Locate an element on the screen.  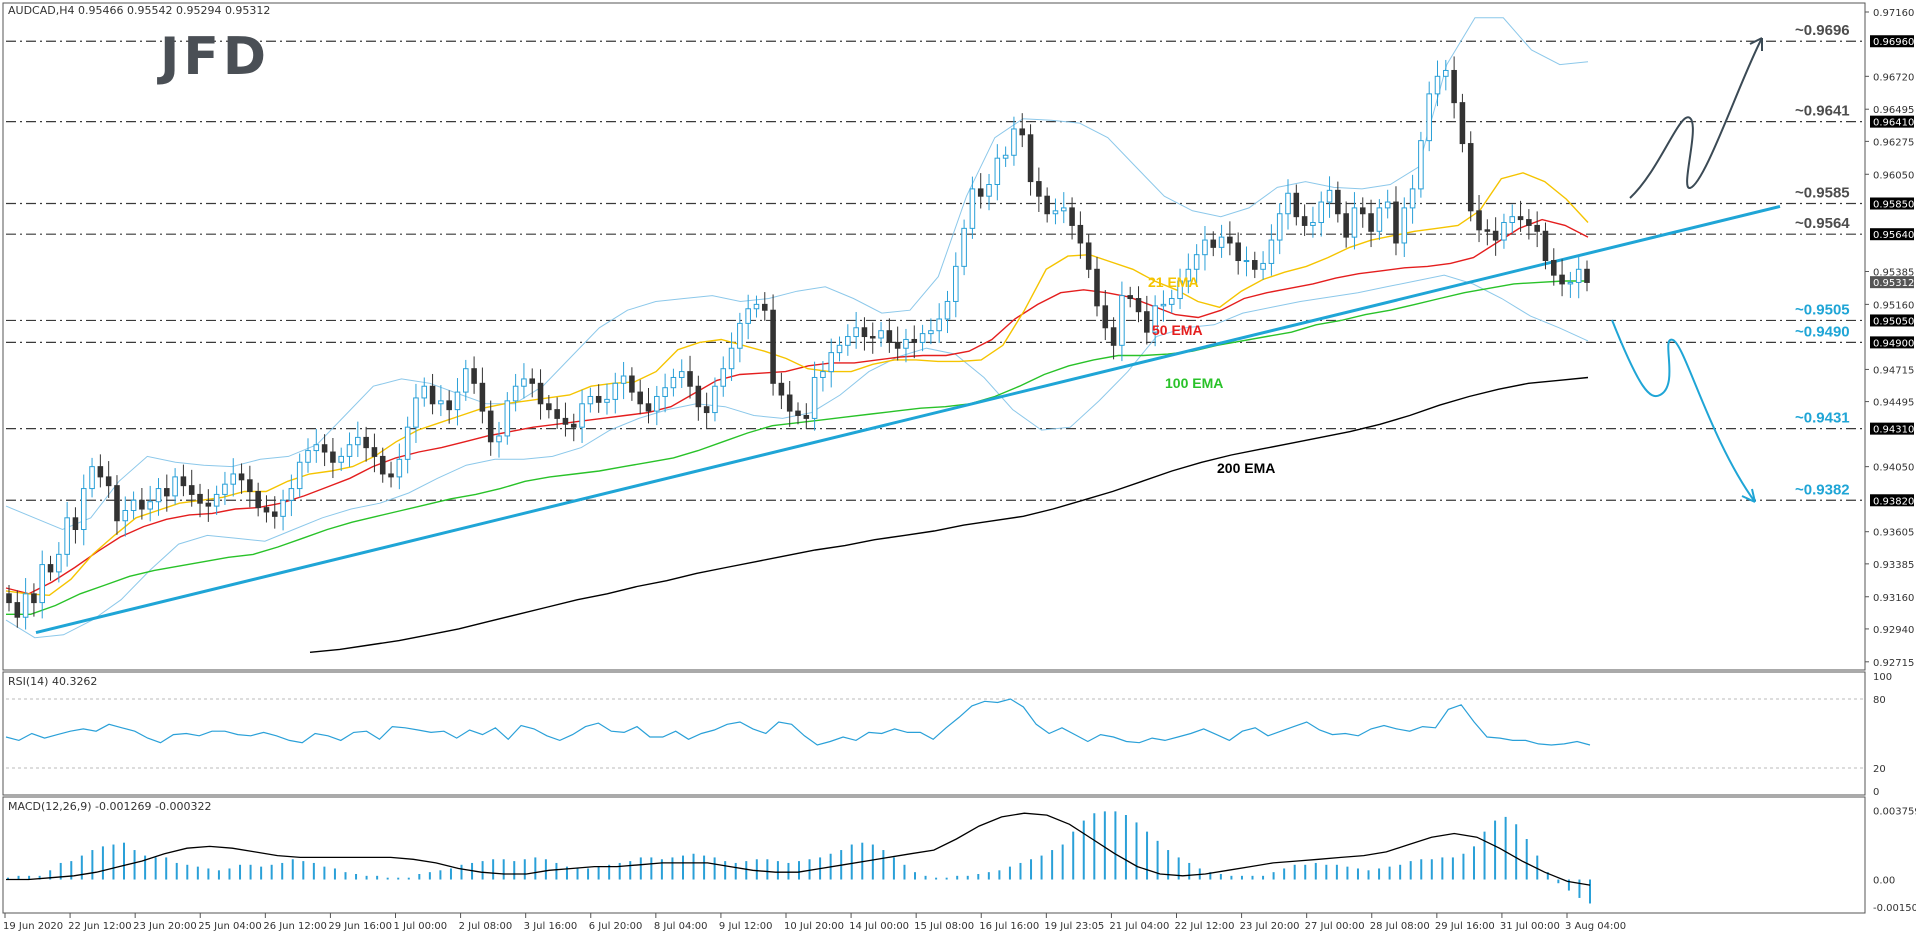
time-tick-label: 22 Jul 12:00 is located at coordinates (1205, 926).